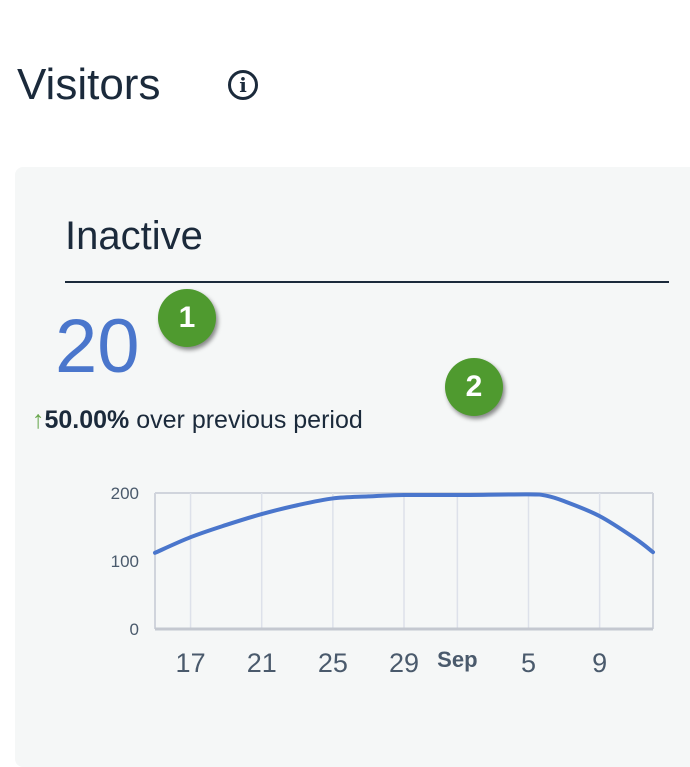 The image size is (690, 767). What do you see at coordinates (404, 663) in the screenshot?
I see `x-tick-label: 29` at bounding box center [404, 663].